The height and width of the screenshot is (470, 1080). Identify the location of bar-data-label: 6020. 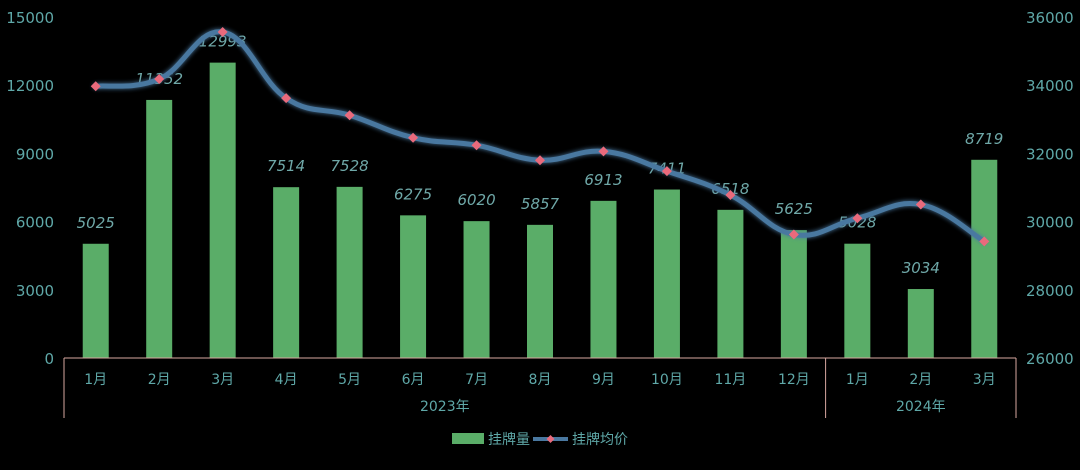
(476, 200).